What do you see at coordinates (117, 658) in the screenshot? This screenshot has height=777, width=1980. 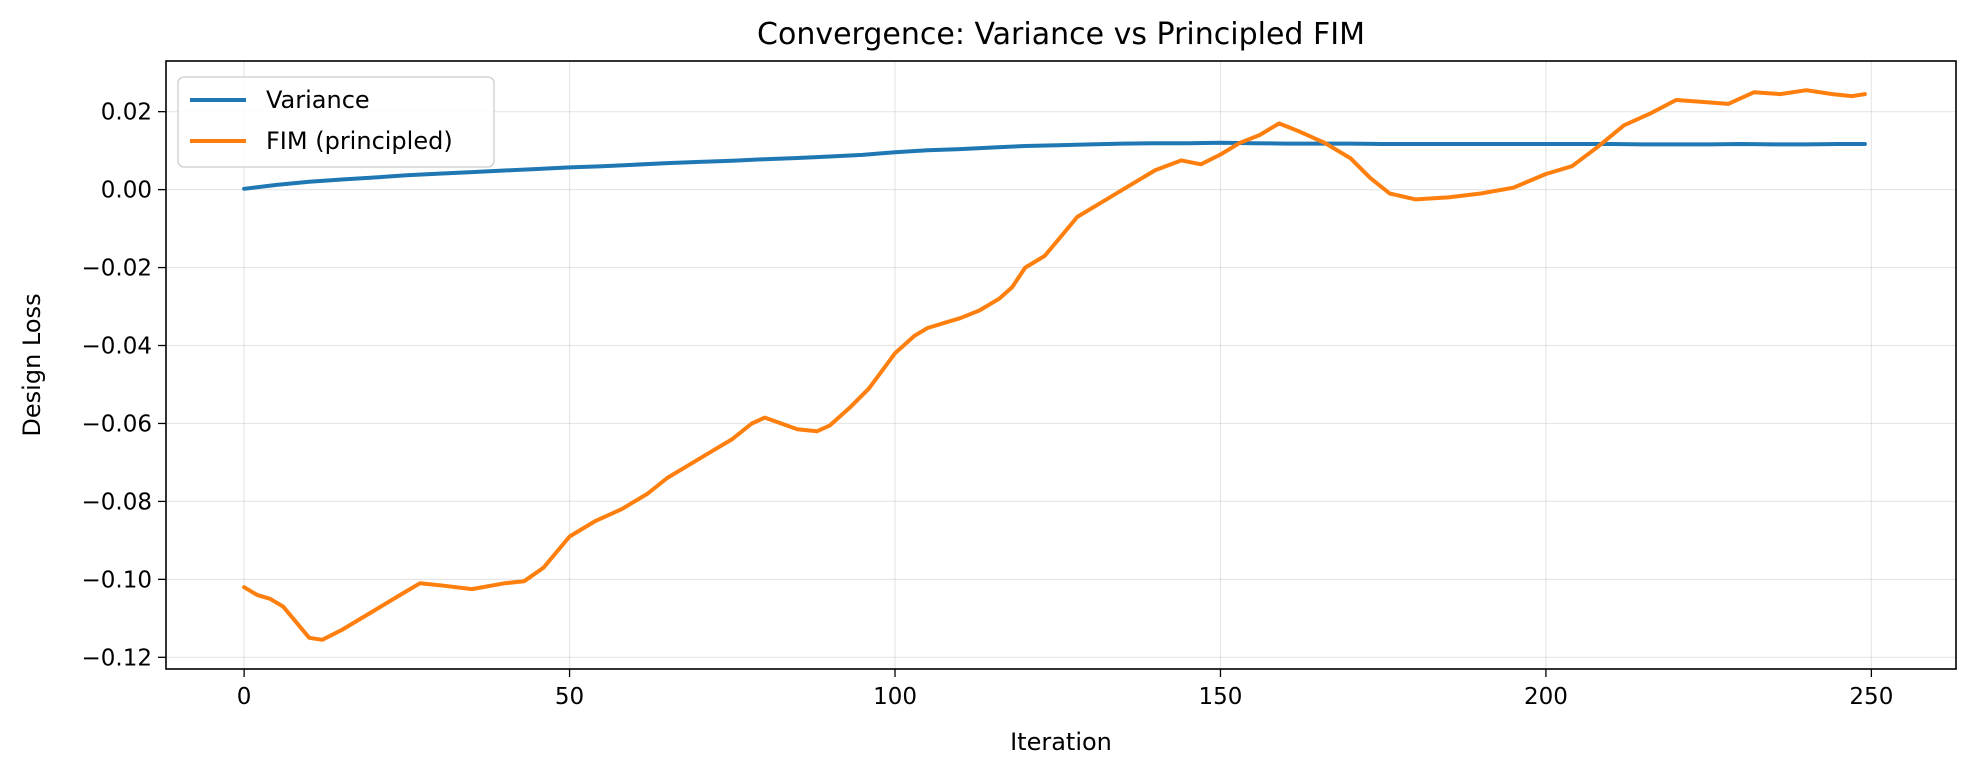 I see `y-tick-label: −0.12` at bounding box center [117, 658].